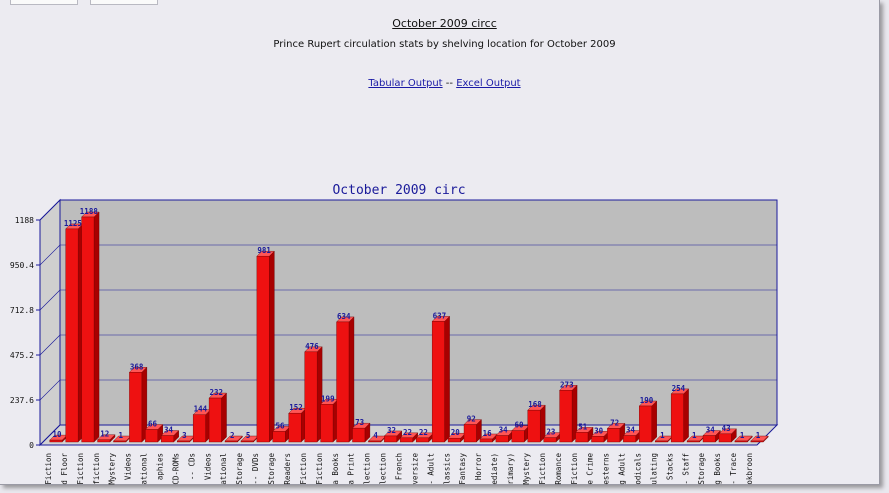 The width and height of the screenshot is (889, 493). Describe the element at coordinates (112, 469) in the screenshot. I see `x-tick-label: Mystery` at that location.